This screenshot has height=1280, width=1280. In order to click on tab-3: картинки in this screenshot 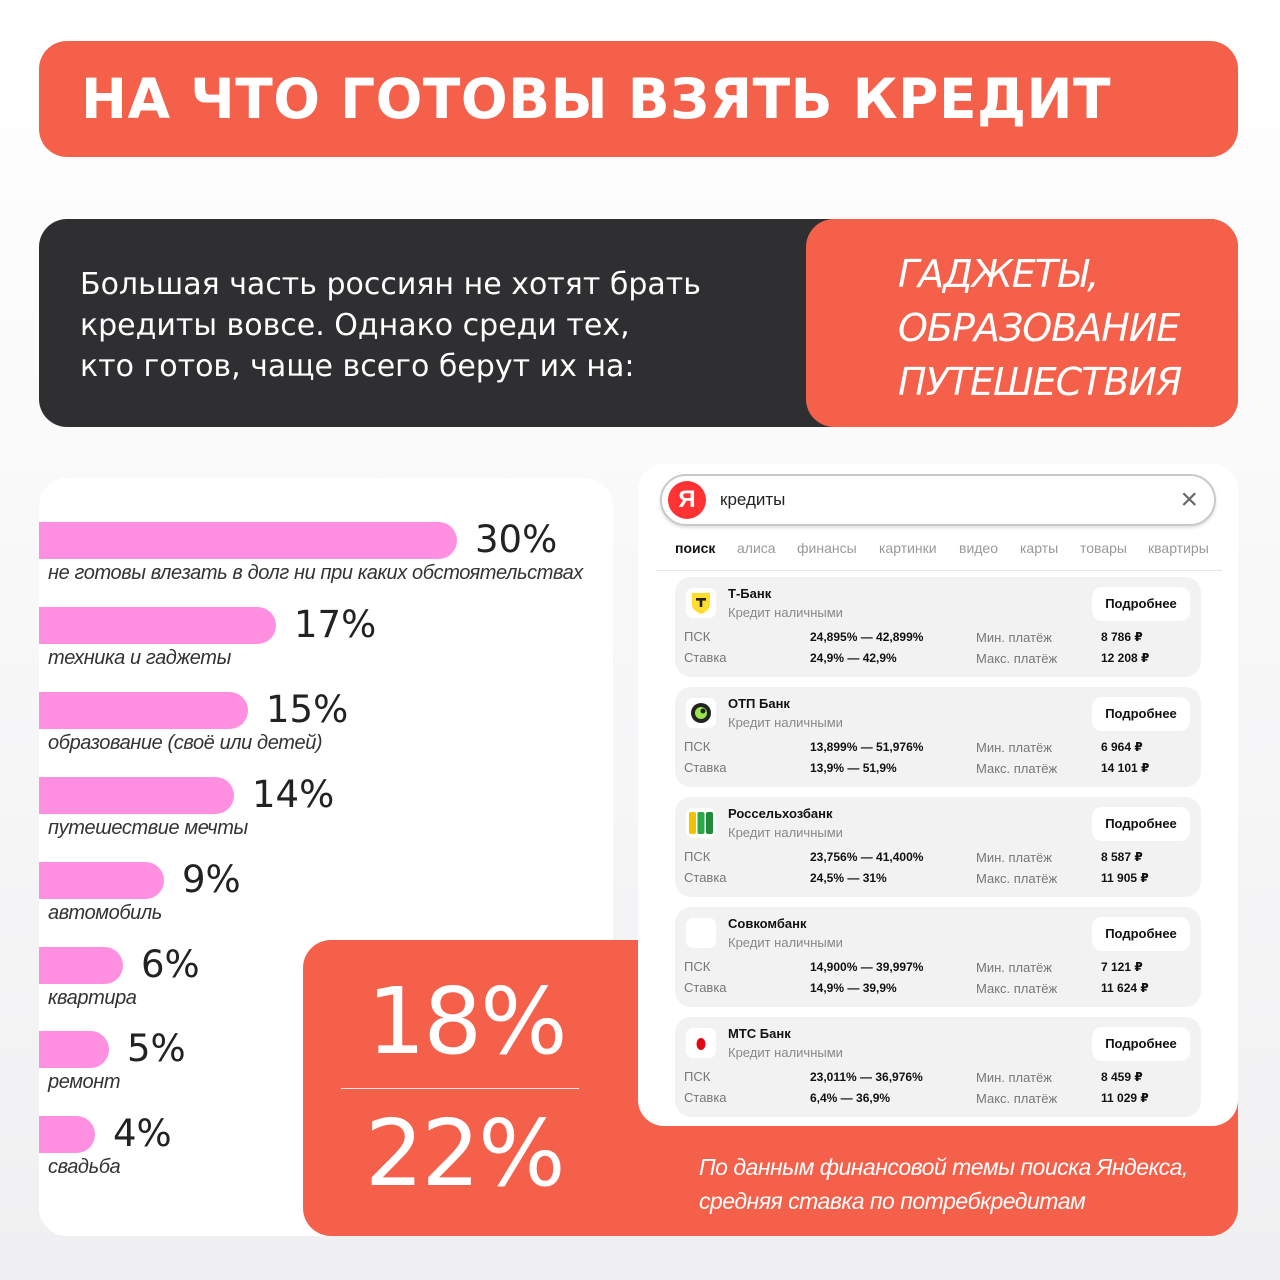, I will do `click(908, 548)`.